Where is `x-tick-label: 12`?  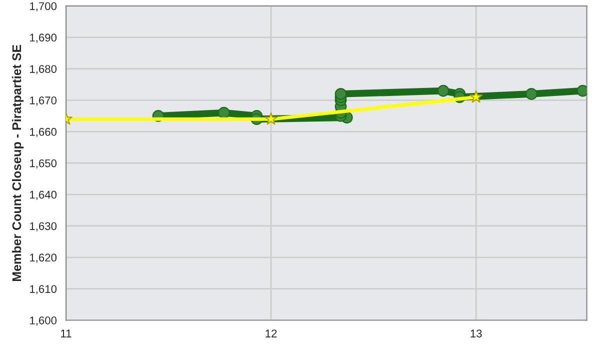
x-tick-label: 12 is located at coordinates (271, 334).